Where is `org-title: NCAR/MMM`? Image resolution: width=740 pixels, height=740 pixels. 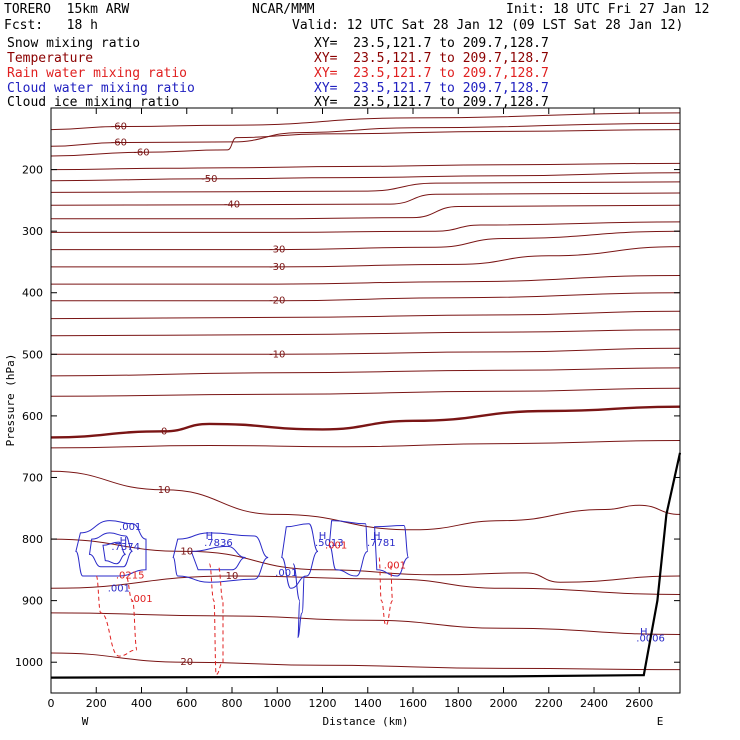
org-title: NCAR/MMM is located at coordinates (283, 9).